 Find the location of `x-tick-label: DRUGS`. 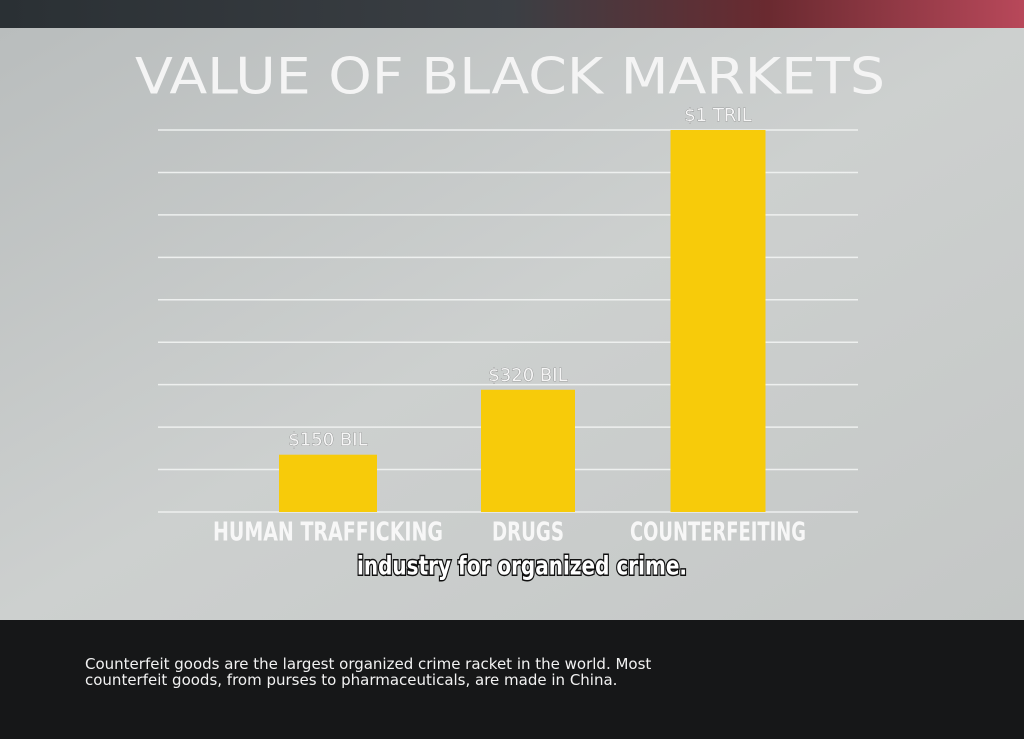

x-tick-label: DRUGS is located at coordinates (528, 533).